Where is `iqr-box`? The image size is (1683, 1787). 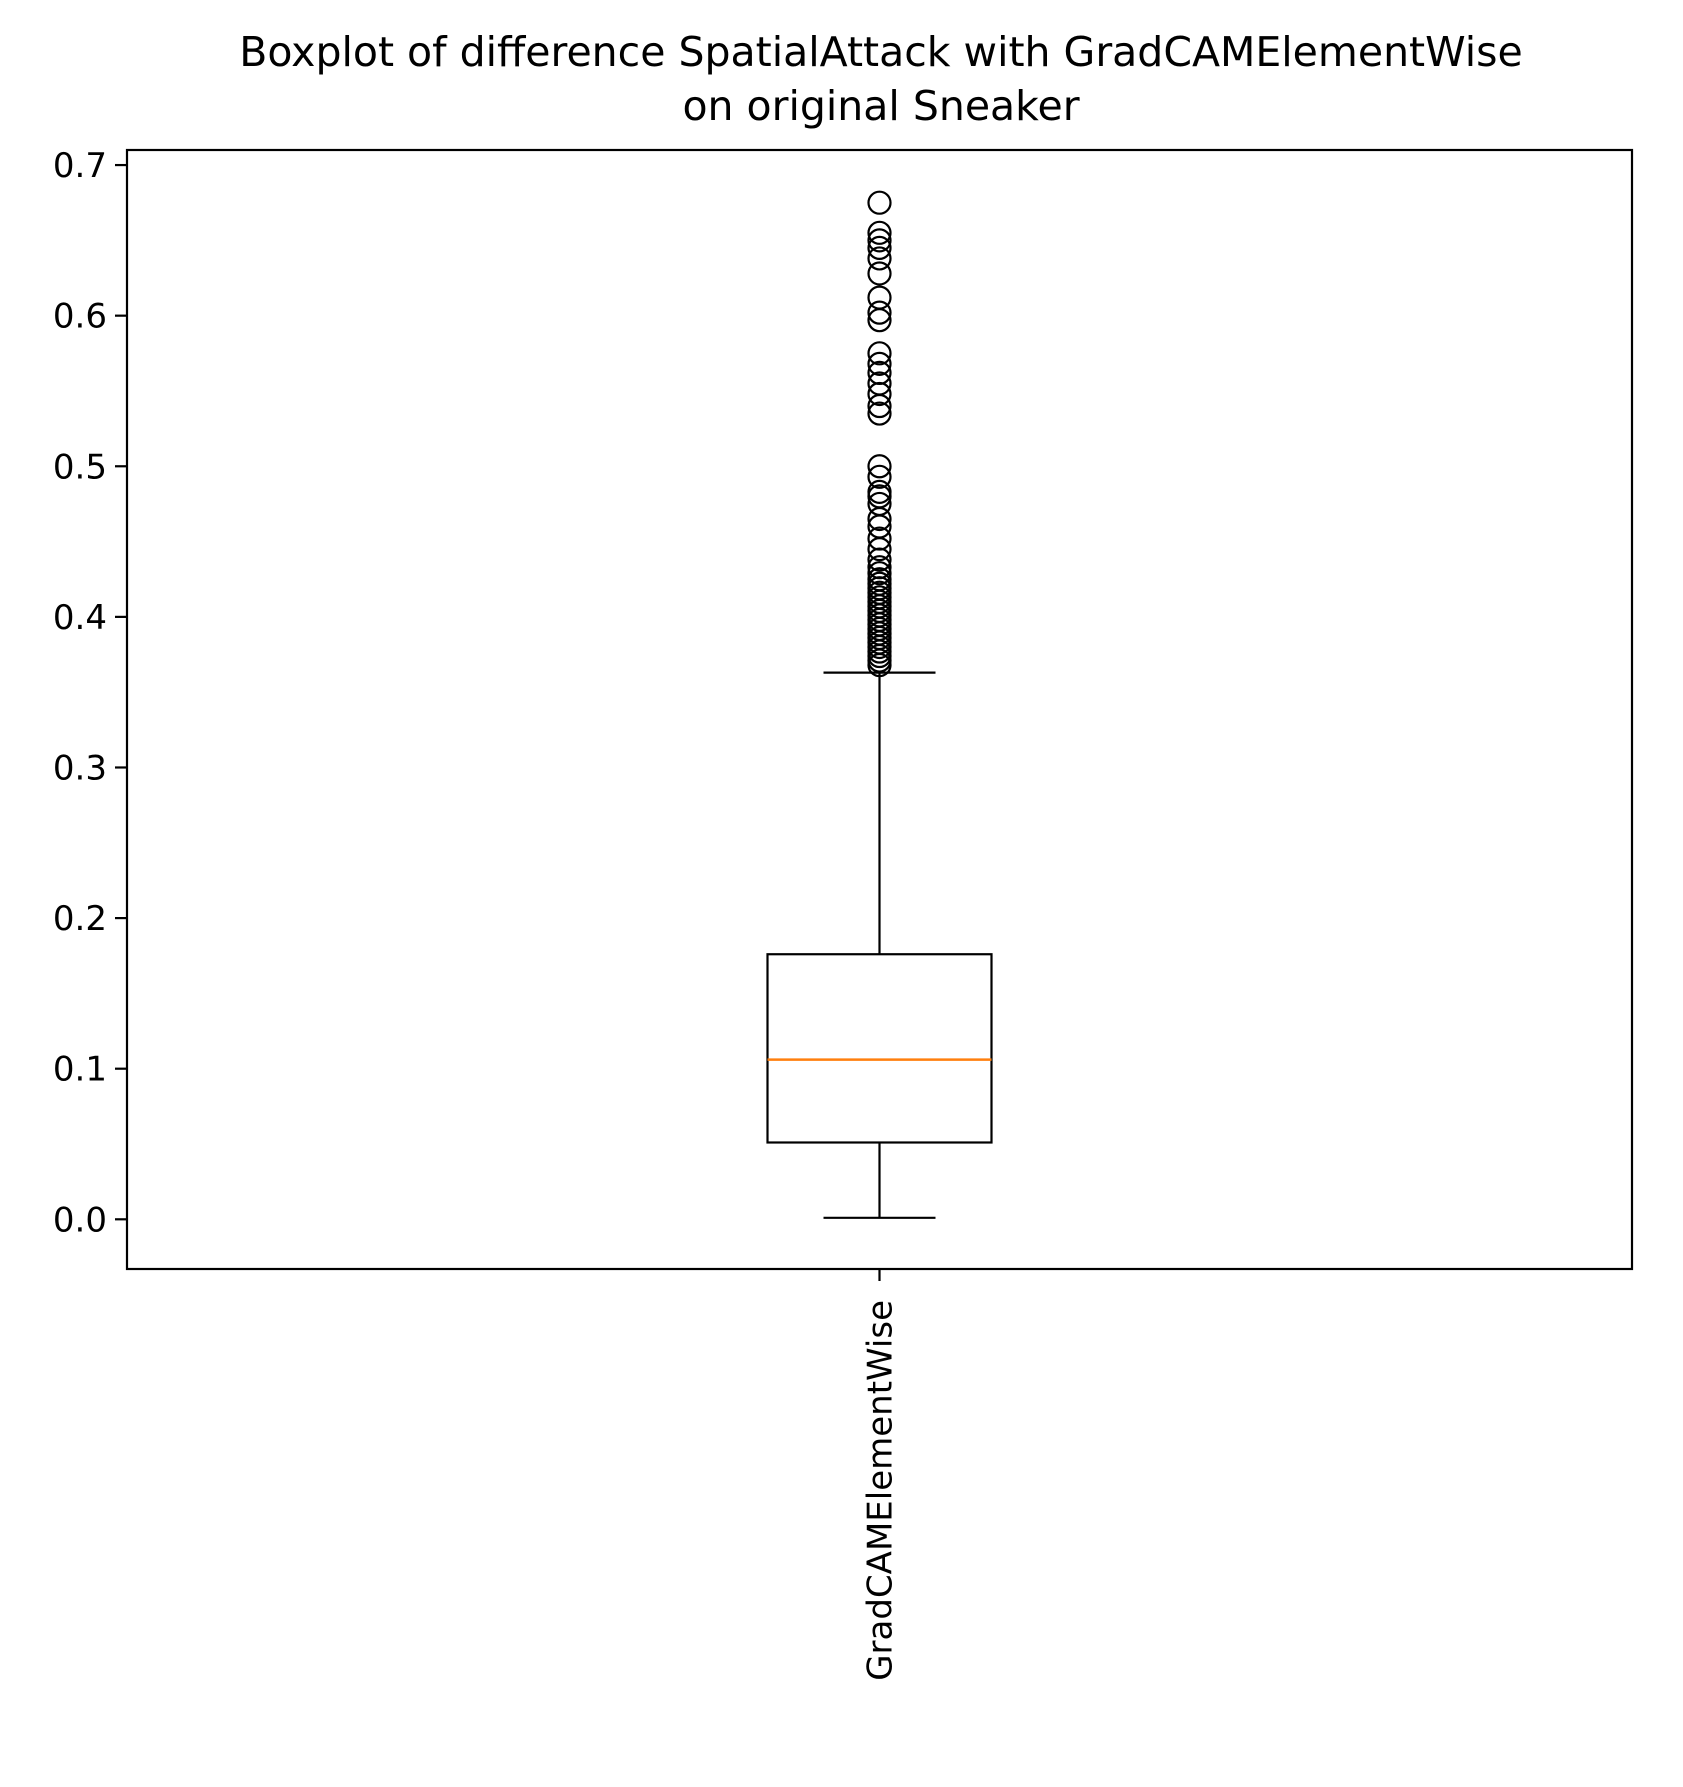
iqr-box is located at coordinates (879, 1048).